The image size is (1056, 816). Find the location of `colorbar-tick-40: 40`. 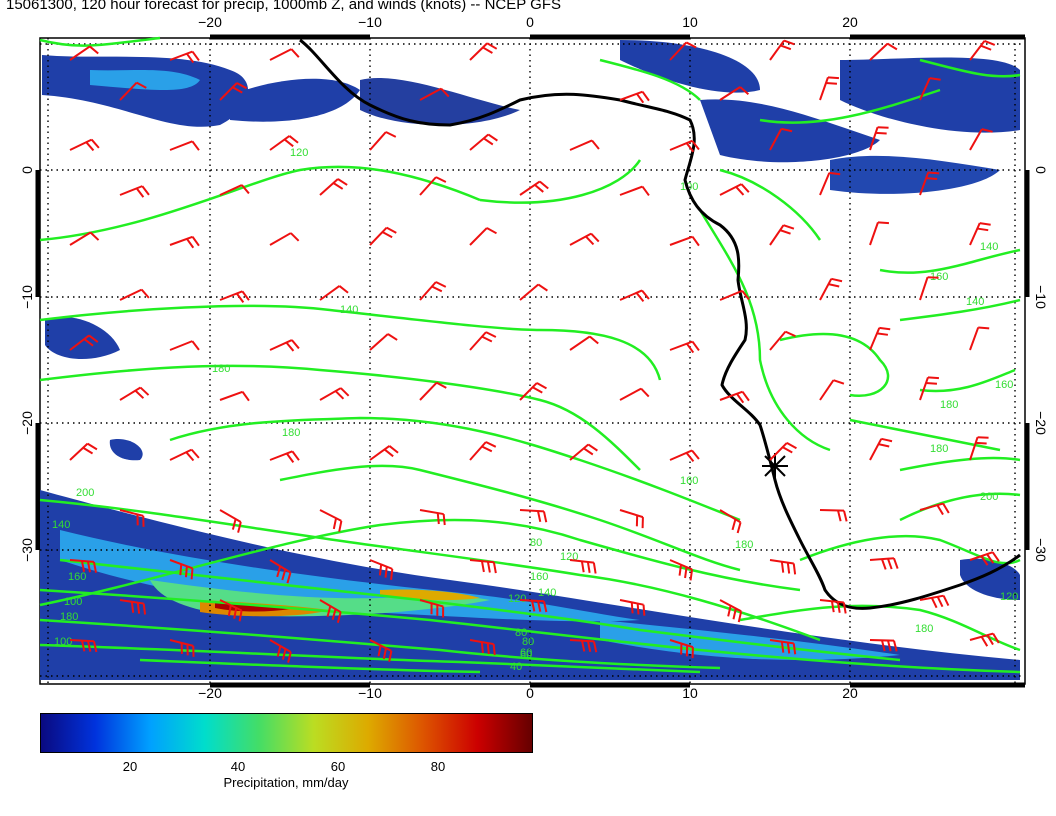

colorbar-tick-40: 40 is located at coordinates (238, 766).